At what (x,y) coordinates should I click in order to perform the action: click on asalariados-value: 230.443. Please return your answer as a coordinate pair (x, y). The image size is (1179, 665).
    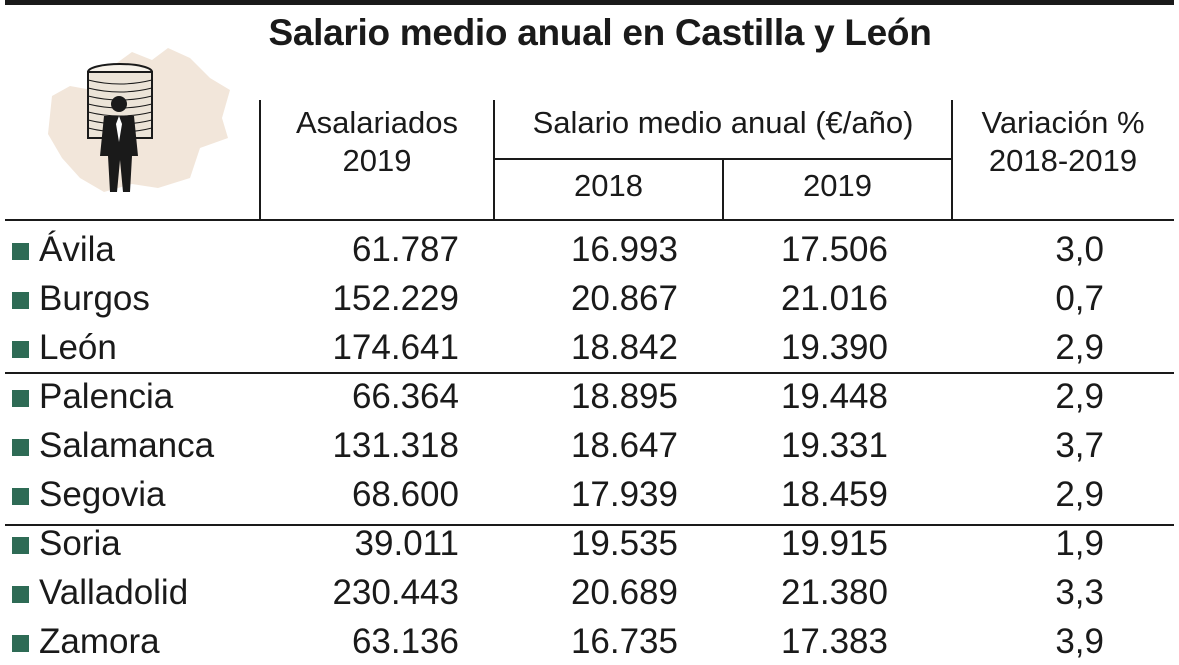
    Looking at the image, I should click on (395, 592).